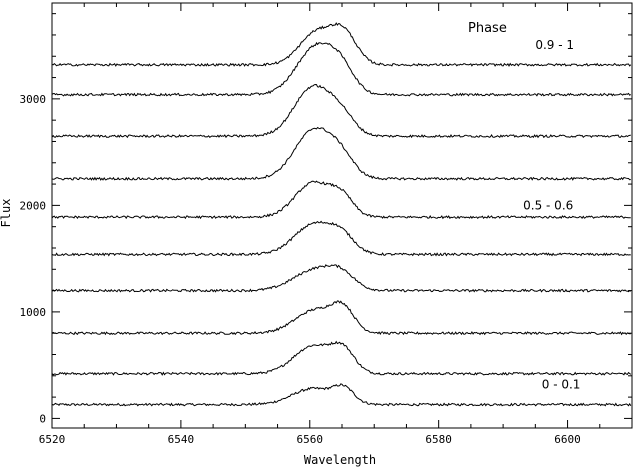  Describe the element at coordinates (33, 312) in the screenshot. I see `y-tick-label: 1000` at that location.